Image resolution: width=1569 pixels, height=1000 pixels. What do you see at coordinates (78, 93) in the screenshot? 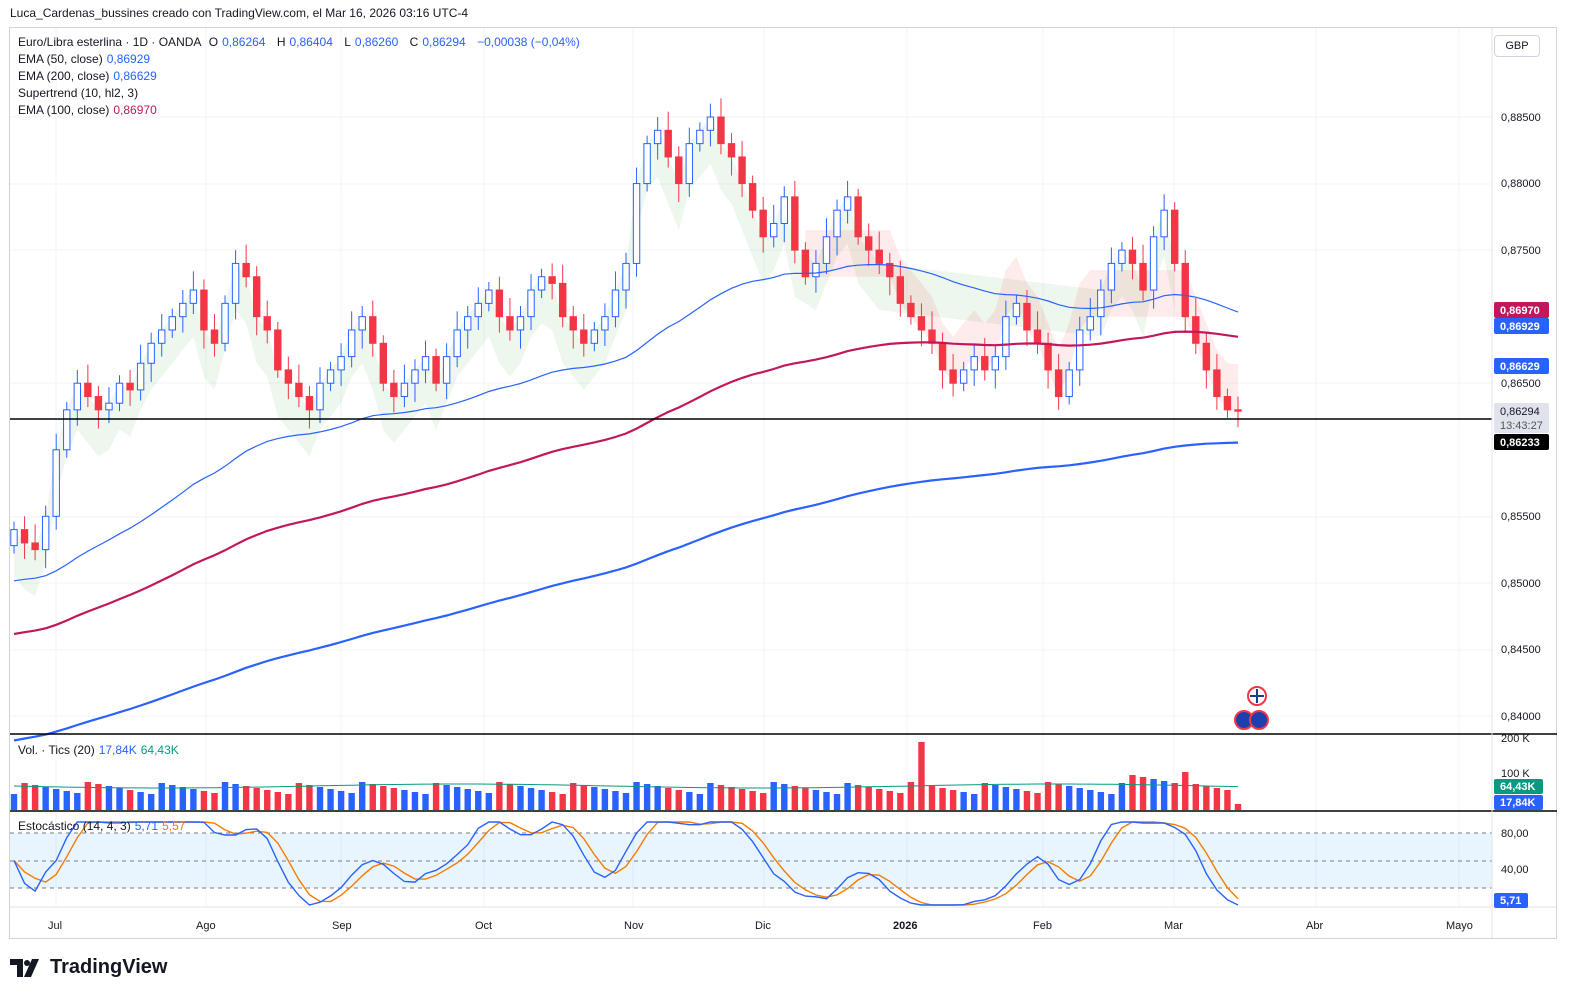
I see `supertrend-legend: Supertrend (10, hl2, 3)` at bounding box center [78, 93].